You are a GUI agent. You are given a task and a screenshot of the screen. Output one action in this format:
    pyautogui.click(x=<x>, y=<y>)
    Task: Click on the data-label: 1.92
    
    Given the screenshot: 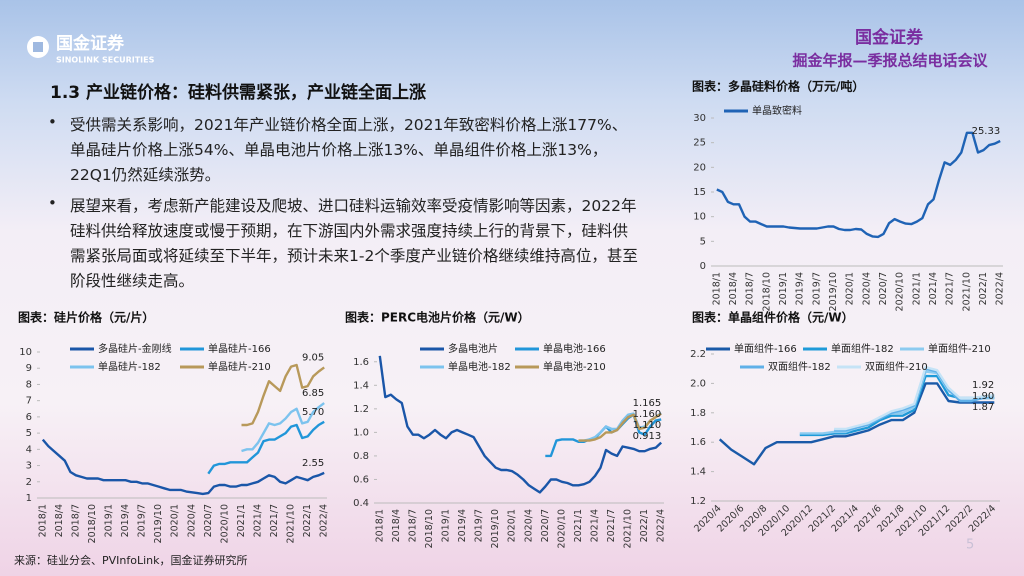 What is the action you would take?
    pyautogui.click(x=983, y=385)
    